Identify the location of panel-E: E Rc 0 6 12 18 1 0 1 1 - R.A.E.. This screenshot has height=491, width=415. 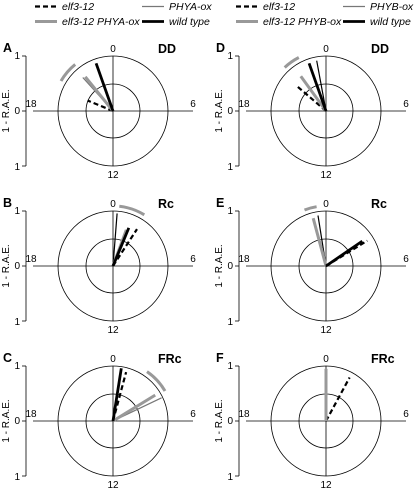
(311, 266).